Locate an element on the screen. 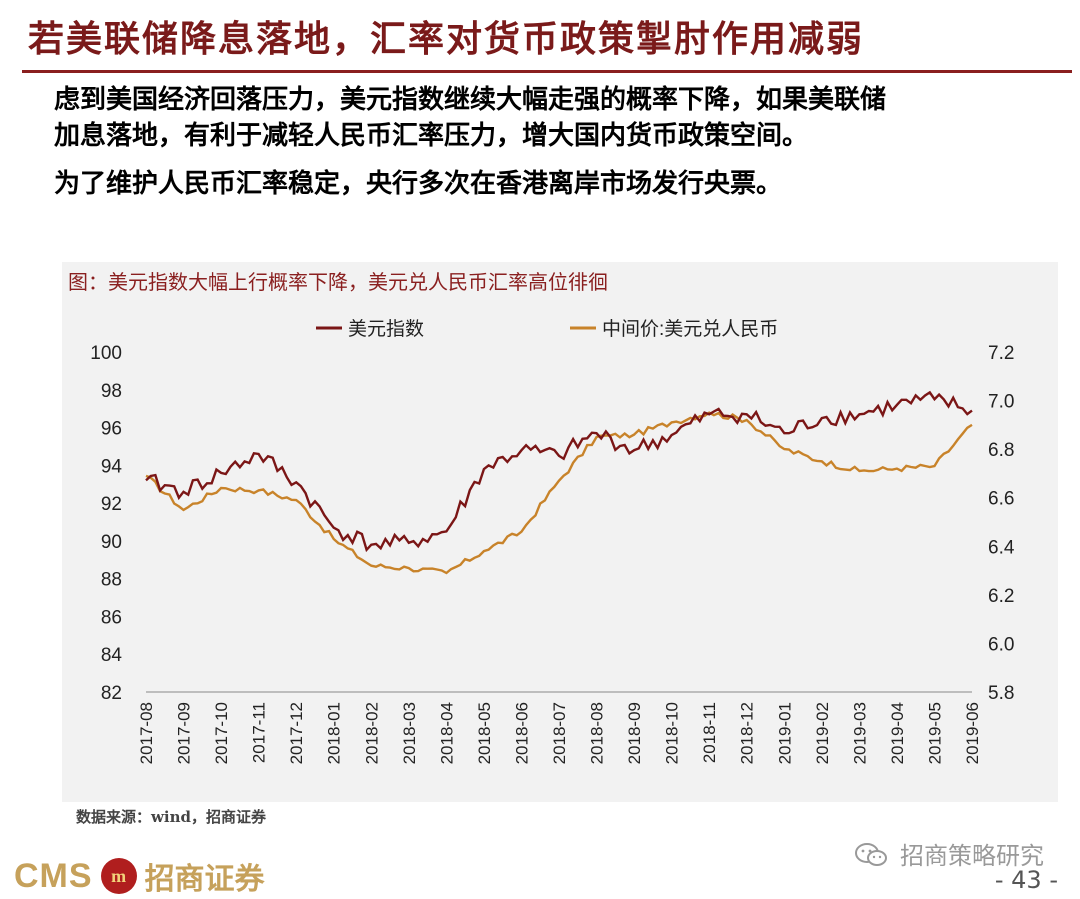  x-tick-label: 2019-05 is located at coordinates (934, 733).